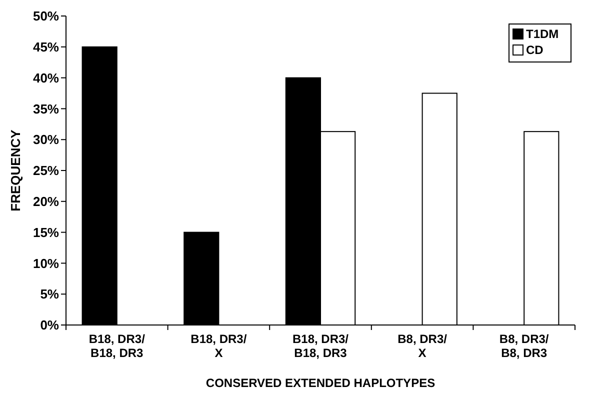  I want to click on x-tick-label: B8, DR3/ B8, DR3, so click(524, 346).